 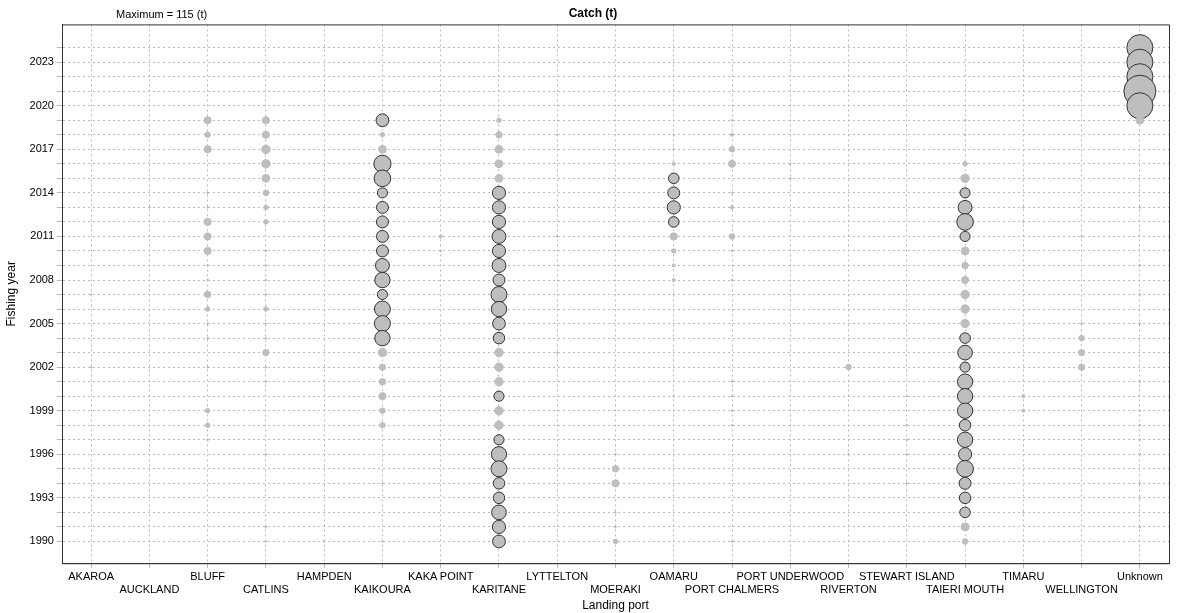 What do you see at coordinates (41, 409) in the screenshot?
I see `y-tick-label: 1999` at bounding box center [41, 409].